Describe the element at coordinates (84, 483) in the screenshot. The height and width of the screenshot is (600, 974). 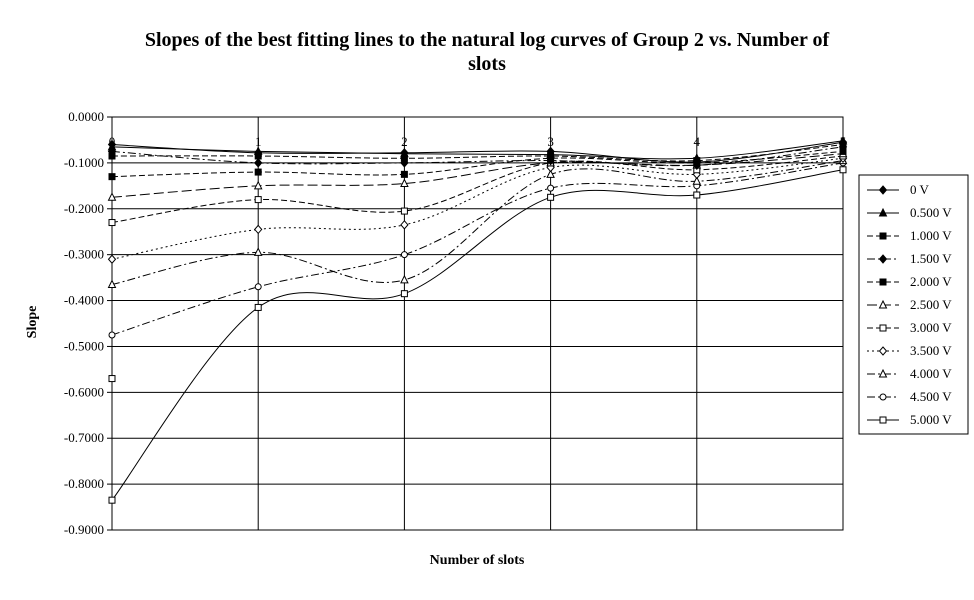
I see `y-tick-label: -0.8000` at that location.